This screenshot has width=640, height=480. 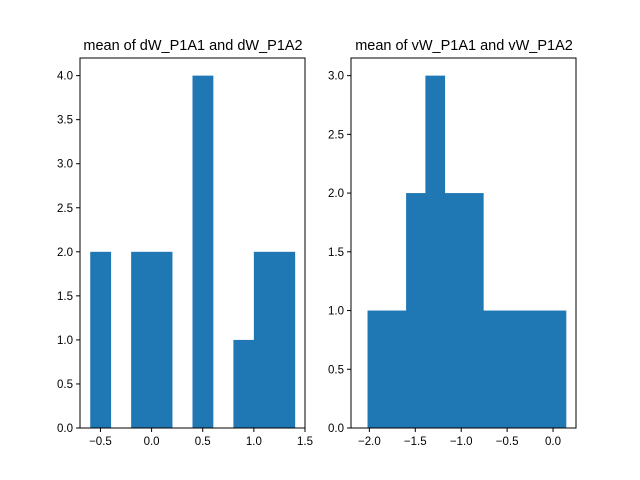 What do you see at coordinates (65, 341) in the screenshot?
I see `y-tick-label-left-2: 1.0` at bounding box center [65, 341].